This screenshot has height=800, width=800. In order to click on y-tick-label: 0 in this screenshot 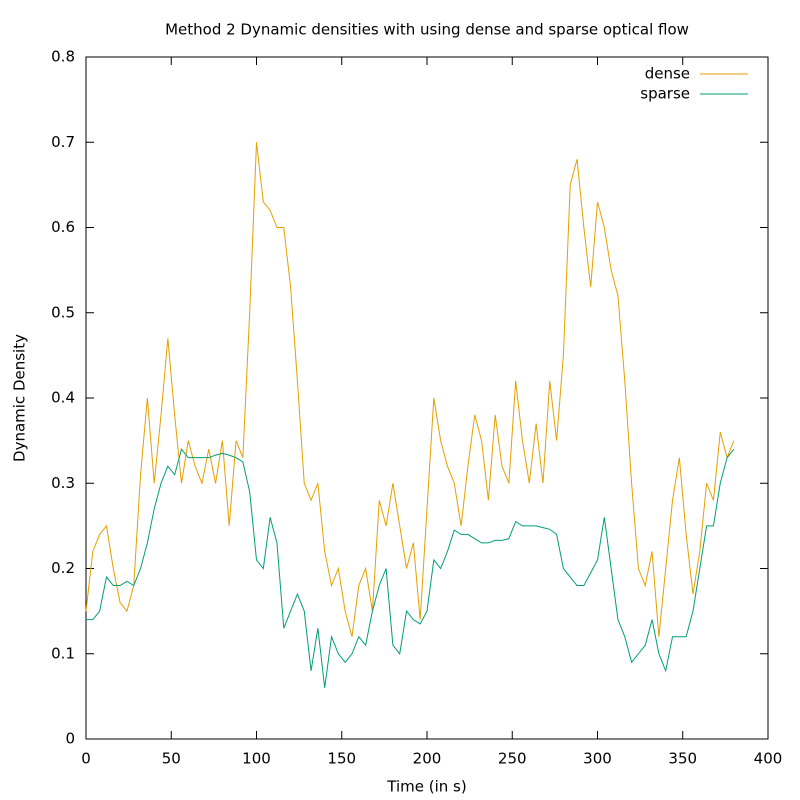, I will do `click(70, 739)`.